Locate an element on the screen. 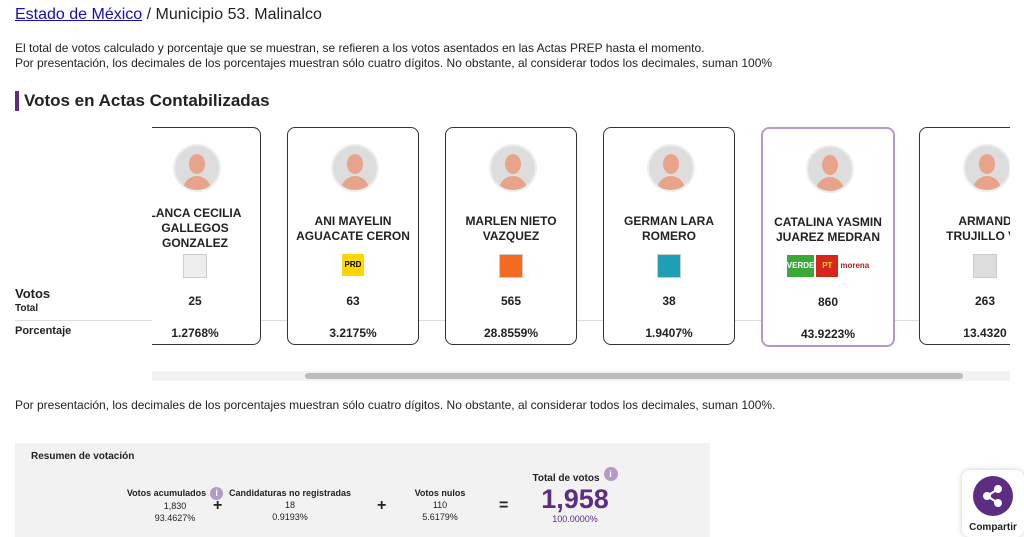  party-logo: morena is located at coordinates (855, 266).